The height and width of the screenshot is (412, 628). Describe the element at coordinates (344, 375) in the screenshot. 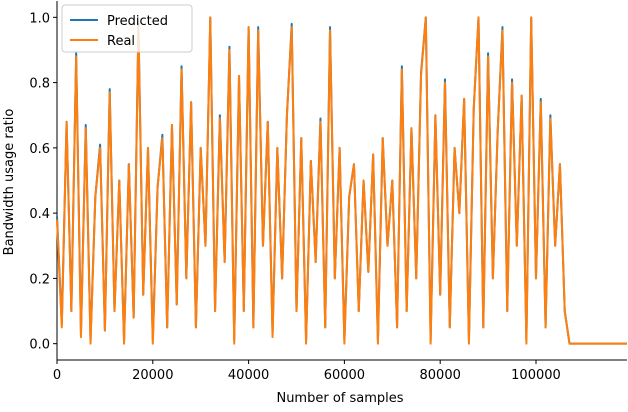

I see `x-tick-label: 60000` at that location.